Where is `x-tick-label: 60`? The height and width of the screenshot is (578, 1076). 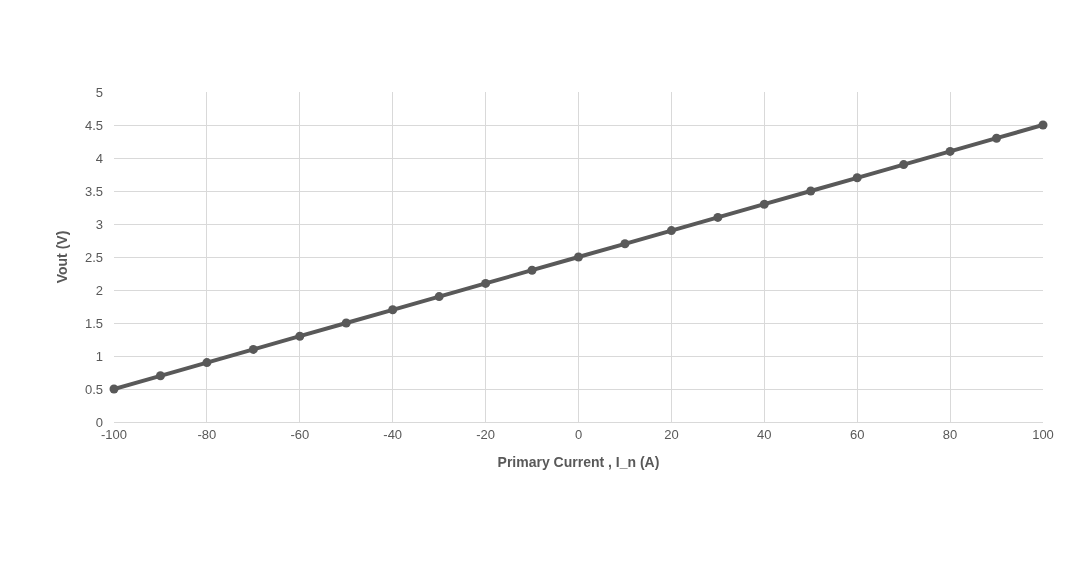
x-tick-label: 60 is located at coordinates (857, 434).